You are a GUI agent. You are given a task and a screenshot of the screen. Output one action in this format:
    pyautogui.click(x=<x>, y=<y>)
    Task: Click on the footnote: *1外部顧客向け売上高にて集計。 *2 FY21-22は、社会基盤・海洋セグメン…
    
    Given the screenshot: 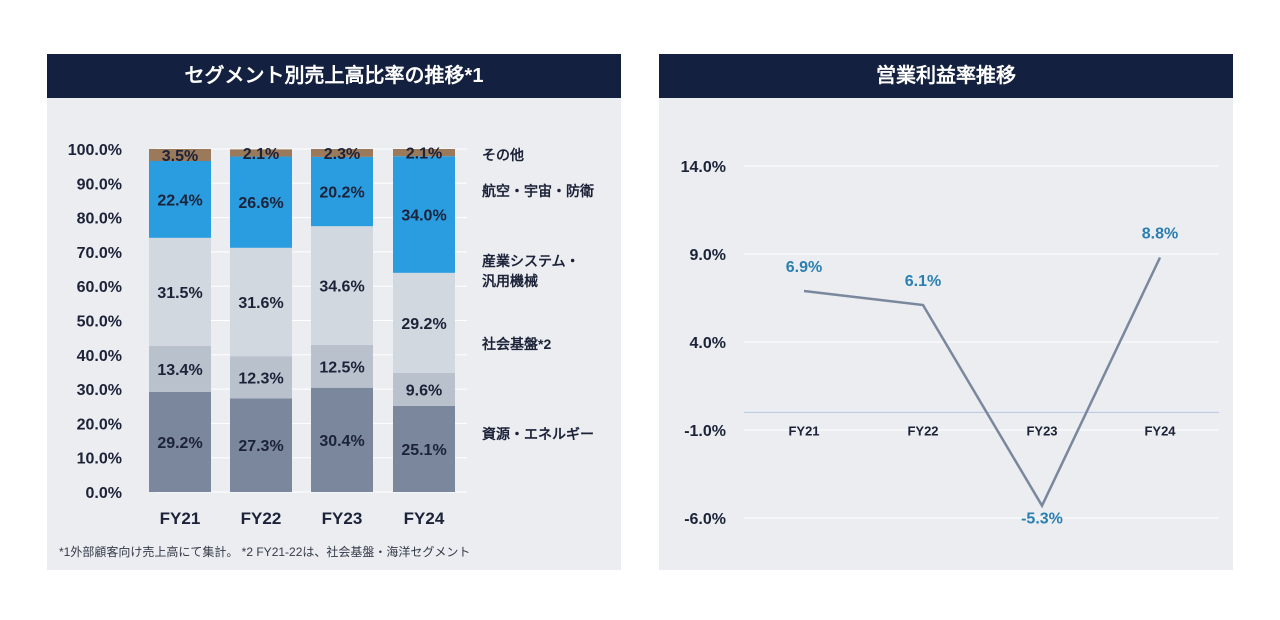 What is the action you would take?
    pyautogui.click(x=265, y=552)
    